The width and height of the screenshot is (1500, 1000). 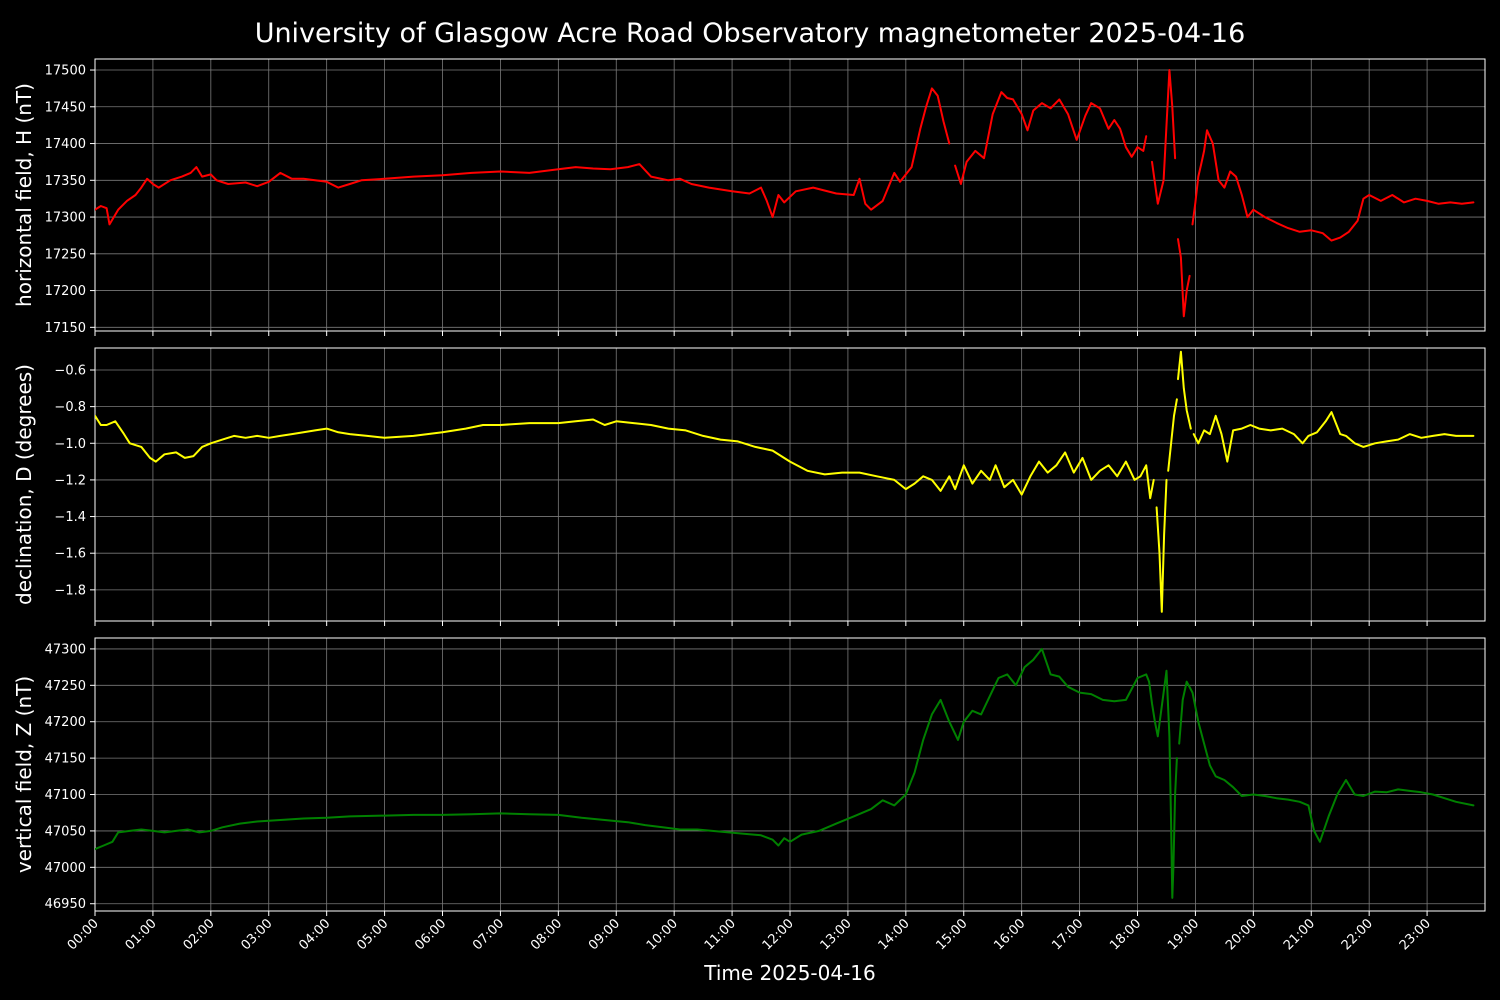 What do you see at coordinates (65, 181) in the screenshot?
I see `y-tick-label: 17350` at bounding box center [65, 181].